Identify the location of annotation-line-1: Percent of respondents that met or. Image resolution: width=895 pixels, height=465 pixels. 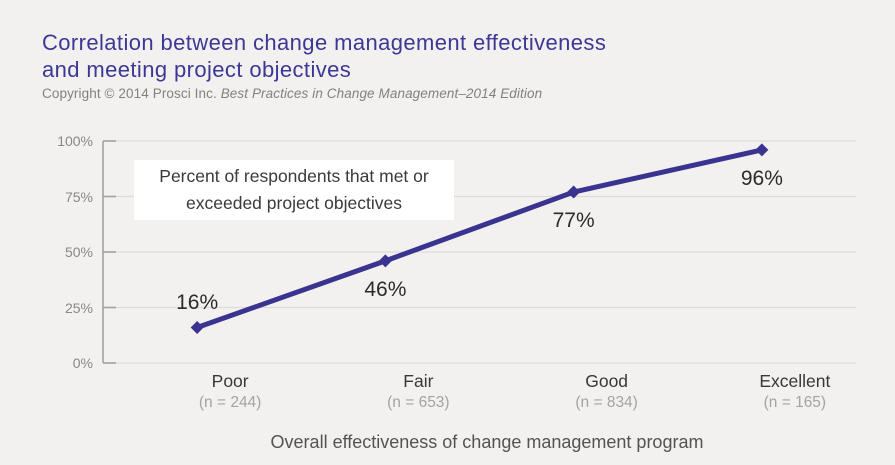
(294, 176).